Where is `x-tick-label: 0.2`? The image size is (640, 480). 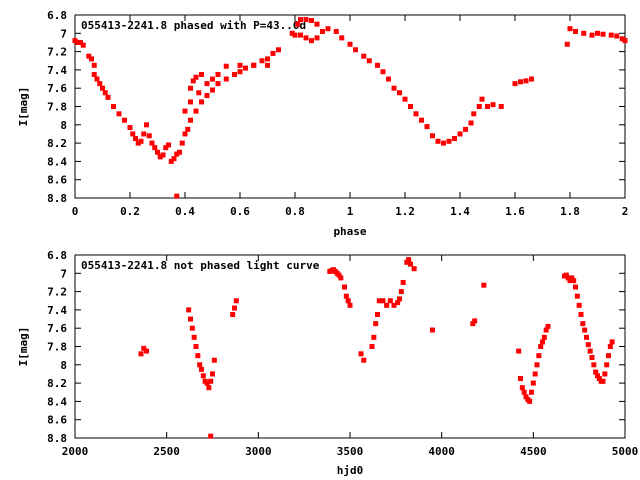
x-tick-label: 0.2 is located at coordinates (130, 211).